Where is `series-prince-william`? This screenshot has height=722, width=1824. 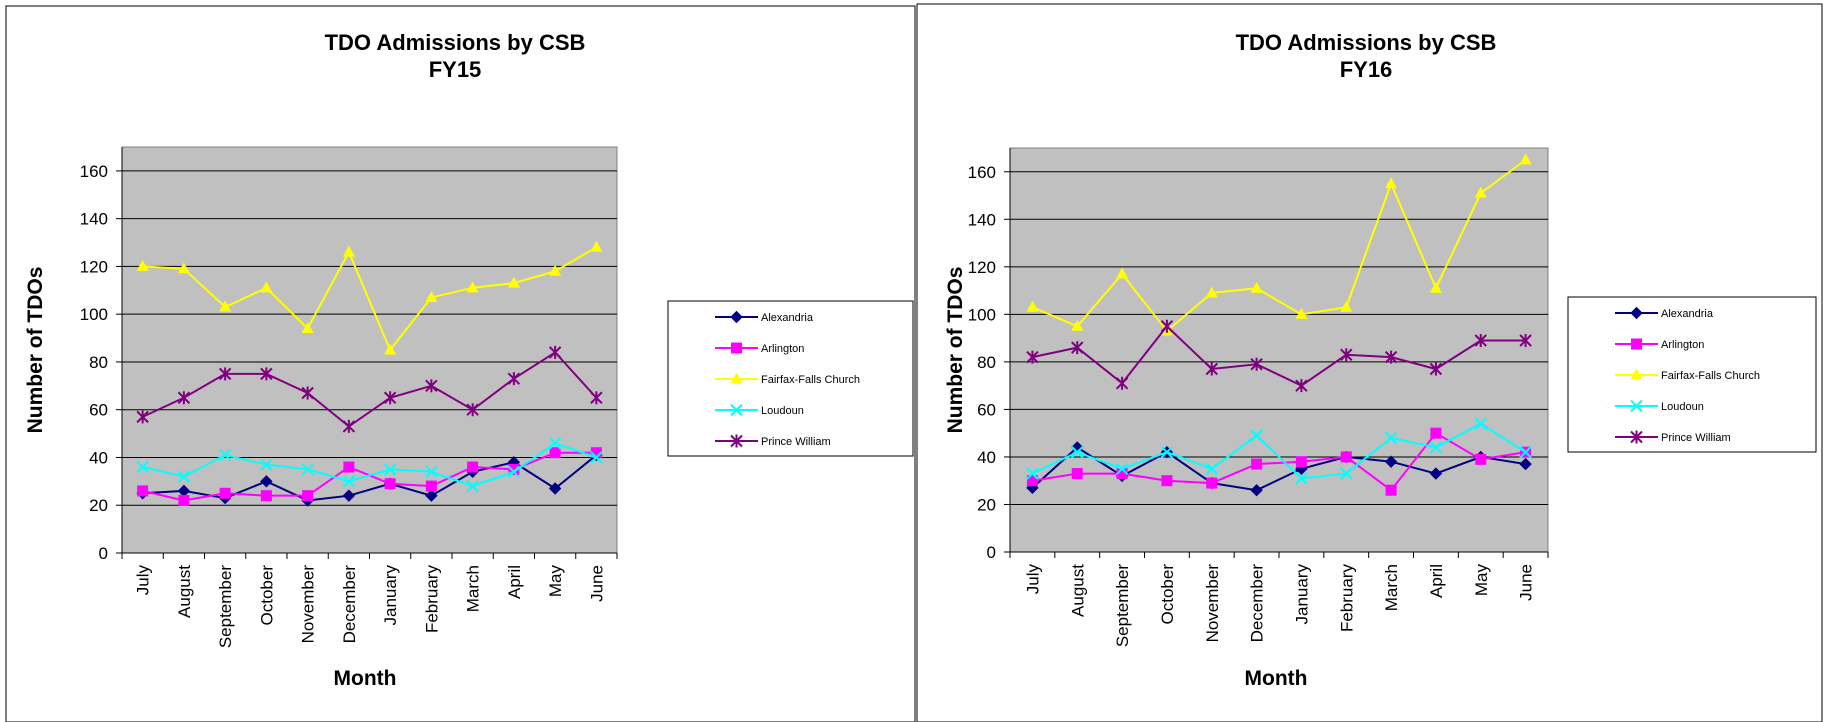
series-prince-william is located at coordinates (1279, 356).